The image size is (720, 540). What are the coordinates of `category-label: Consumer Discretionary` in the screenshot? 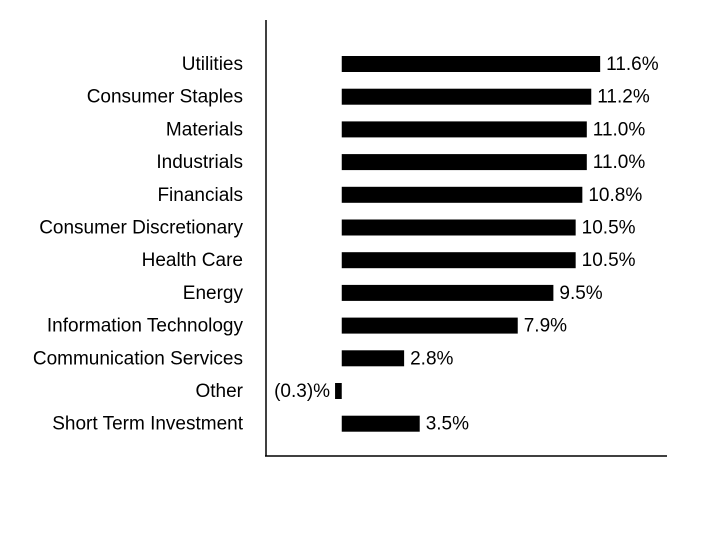 It's located at (141, 228).